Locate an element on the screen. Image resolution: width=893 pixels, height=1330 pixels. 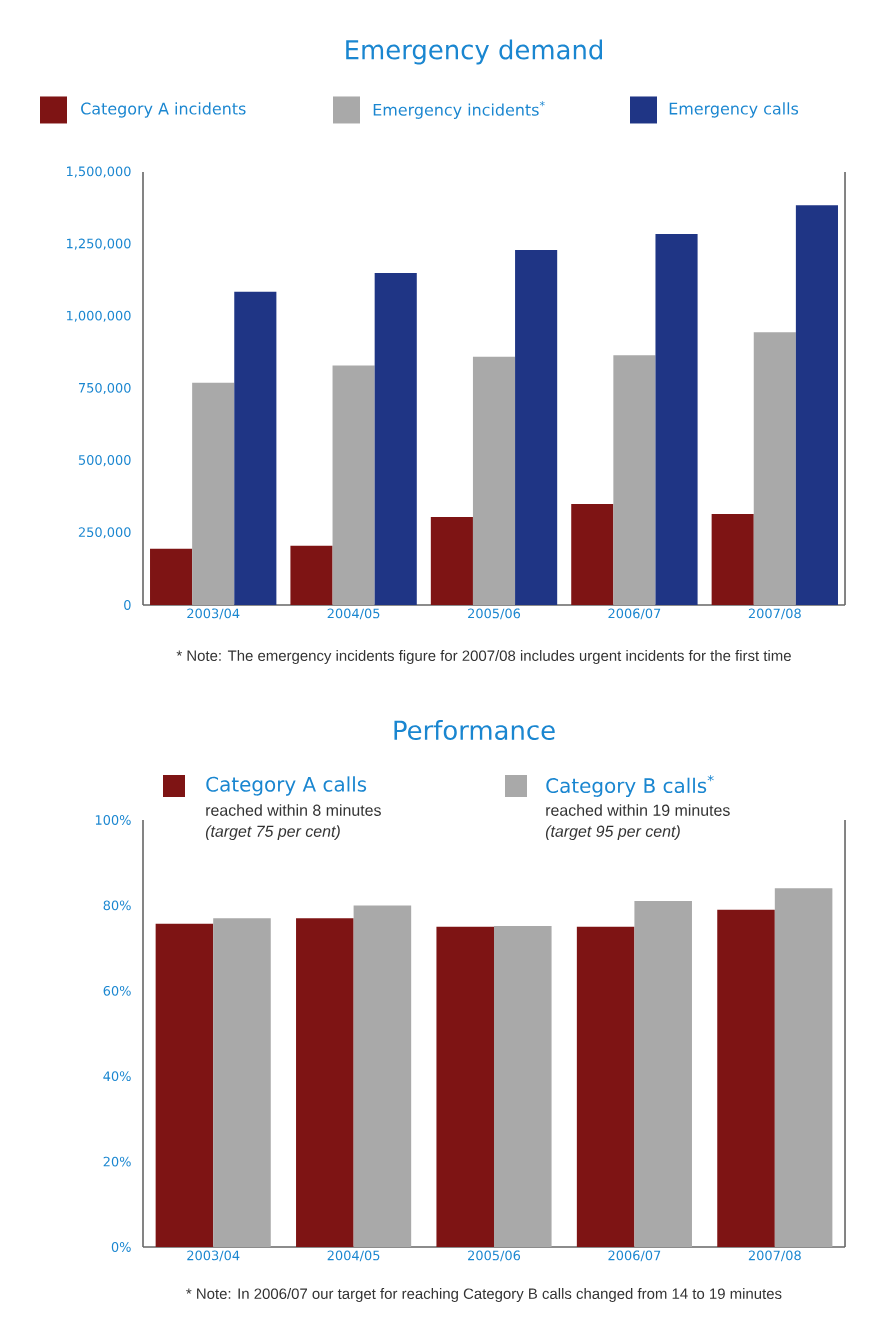
legend-label: Emergency incidents$^{*}$ is located at coordinates (459, 110).